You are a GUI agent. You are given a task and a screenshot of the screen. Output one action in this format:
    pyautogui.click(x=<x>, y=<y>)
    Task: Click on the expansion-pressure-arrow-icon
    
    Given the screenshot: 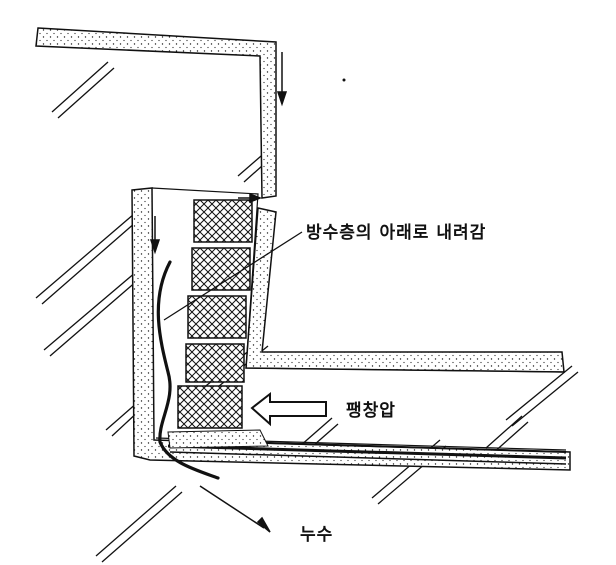 What is the action you would take?
    pyautogui.click(x=288, y=409)
    